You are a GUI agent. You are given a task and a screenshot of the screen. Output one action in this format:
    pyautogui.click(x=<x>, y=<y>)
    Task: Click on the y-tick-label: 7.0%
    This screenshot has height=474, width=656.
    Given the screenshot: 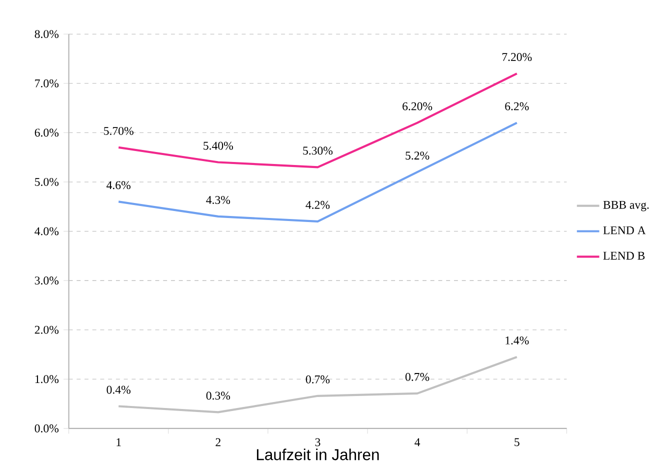 What is the action you would take?
    pyautogui.click(x=47, y=84)
    